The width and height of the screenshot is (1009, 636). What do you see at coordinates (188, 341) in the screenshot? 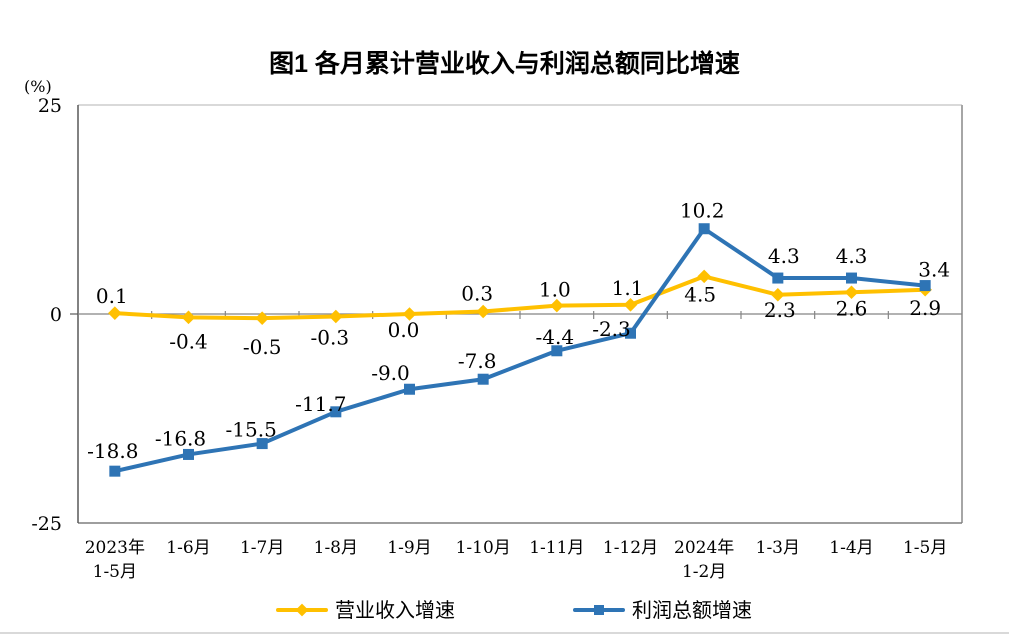
I see `revenue-growth-data-label: -0.4` at bounding box center [188, 341].